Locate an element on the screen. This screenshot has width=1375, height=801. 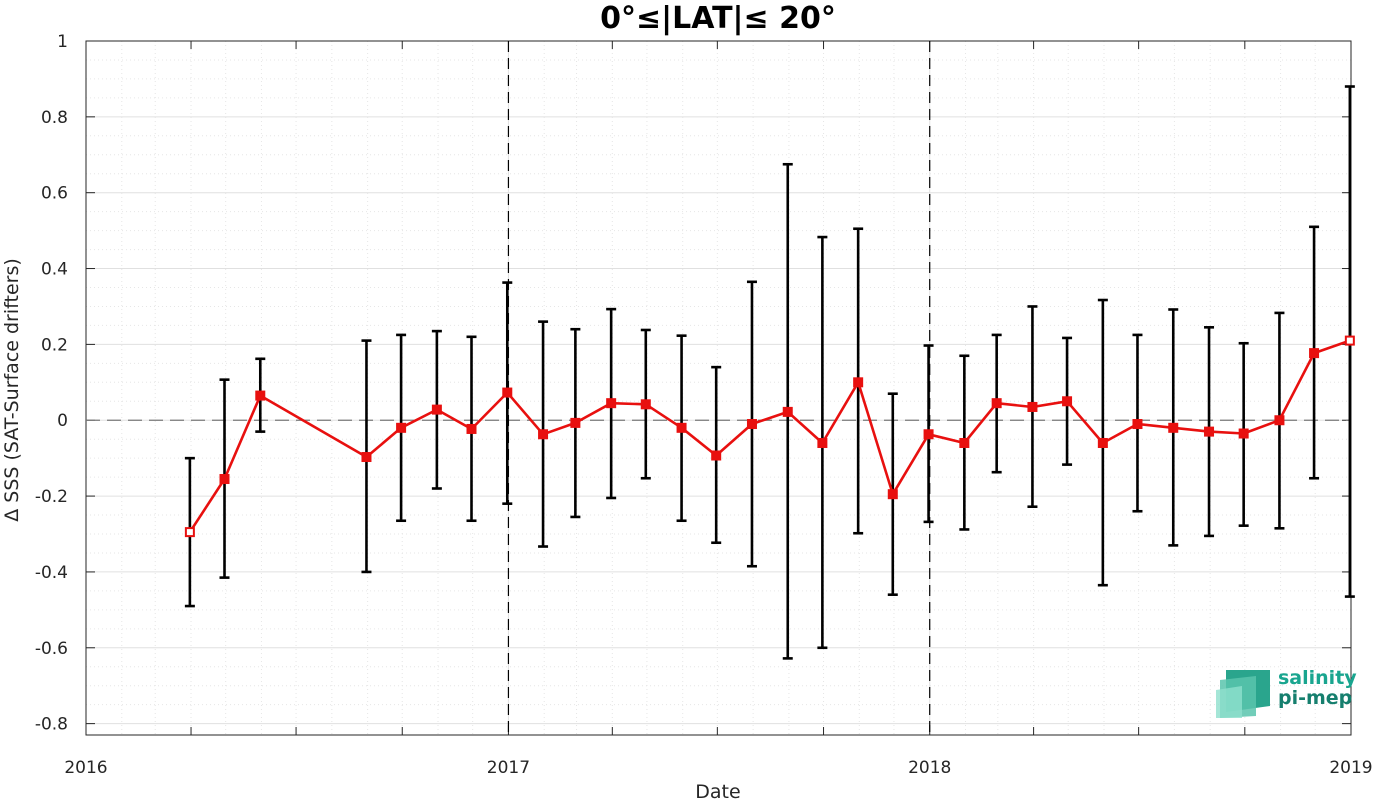
x-tick-label: 2016 is located at coordinates (85, 768).